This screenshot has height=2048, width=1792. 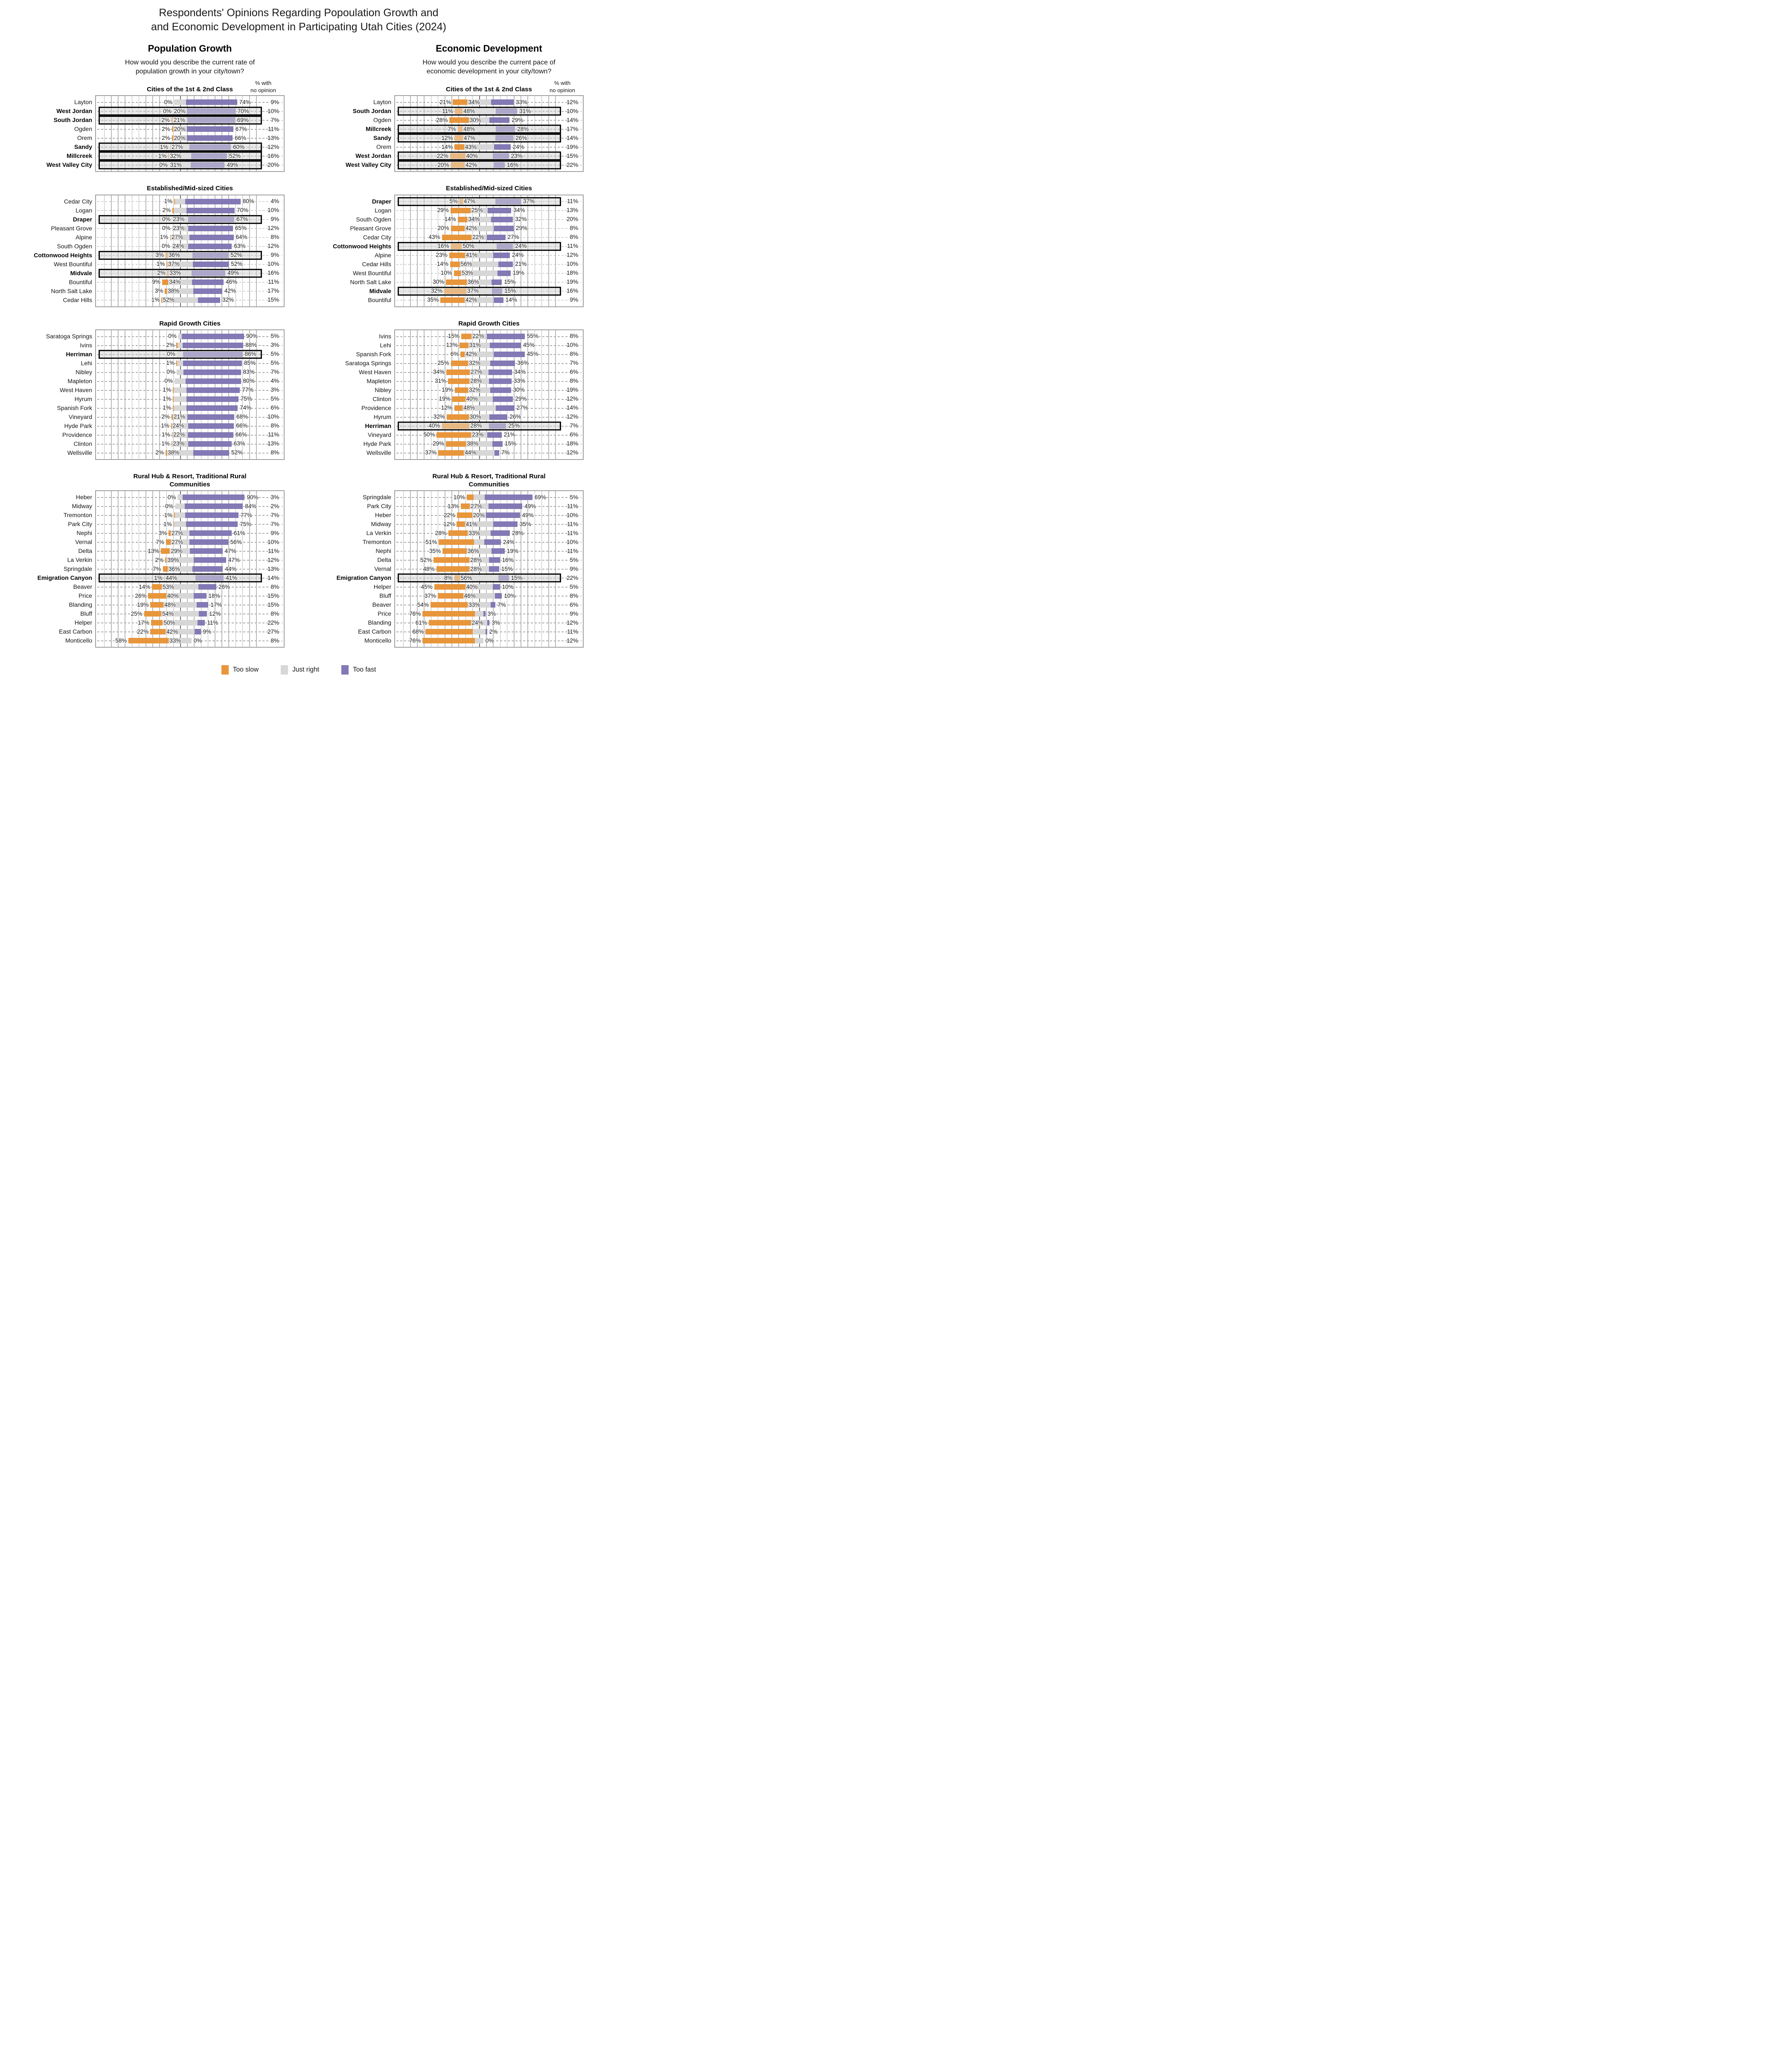 What do you see at coordinates (79, 560) in the screenshot?
I see `city-label: La Verkin` at bounding box center [79, 560].